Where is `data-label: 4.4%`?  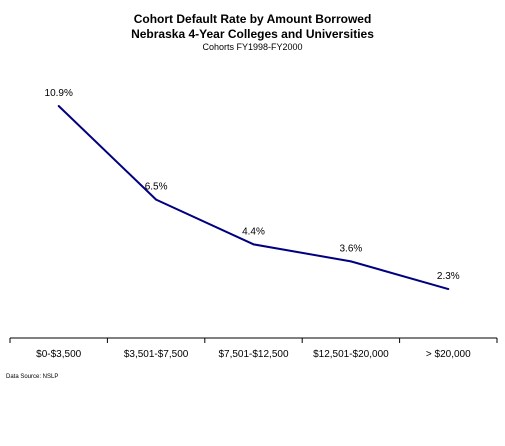 data-label: 4.4% is located at coordinates (253, 231).